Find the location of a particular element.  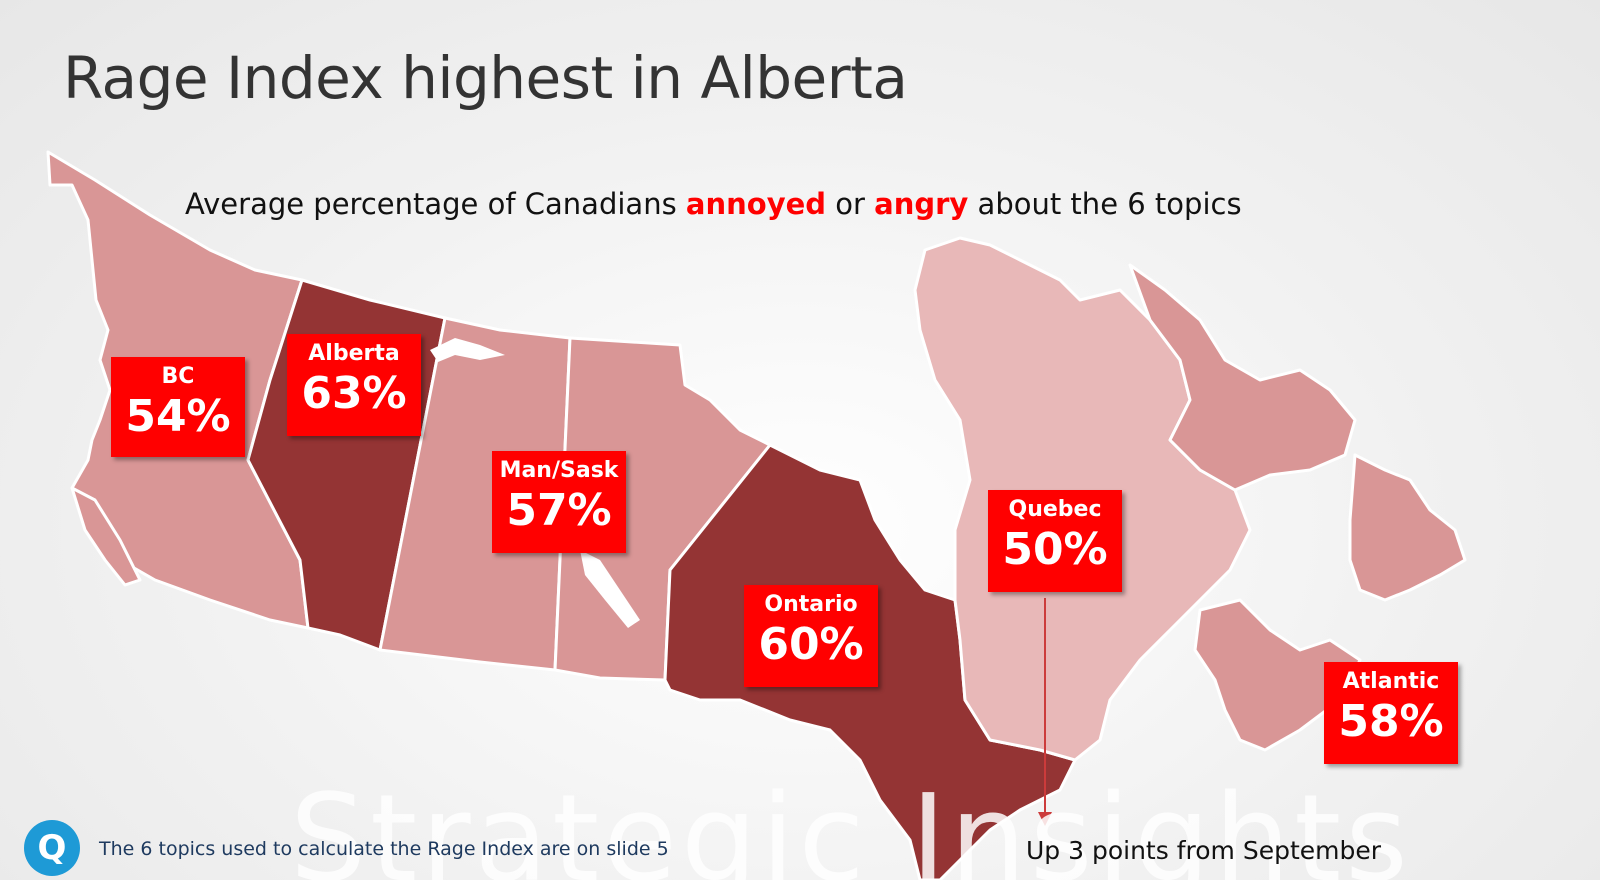

label-alberta-name: Alberta is located at coordinates (354, 353).